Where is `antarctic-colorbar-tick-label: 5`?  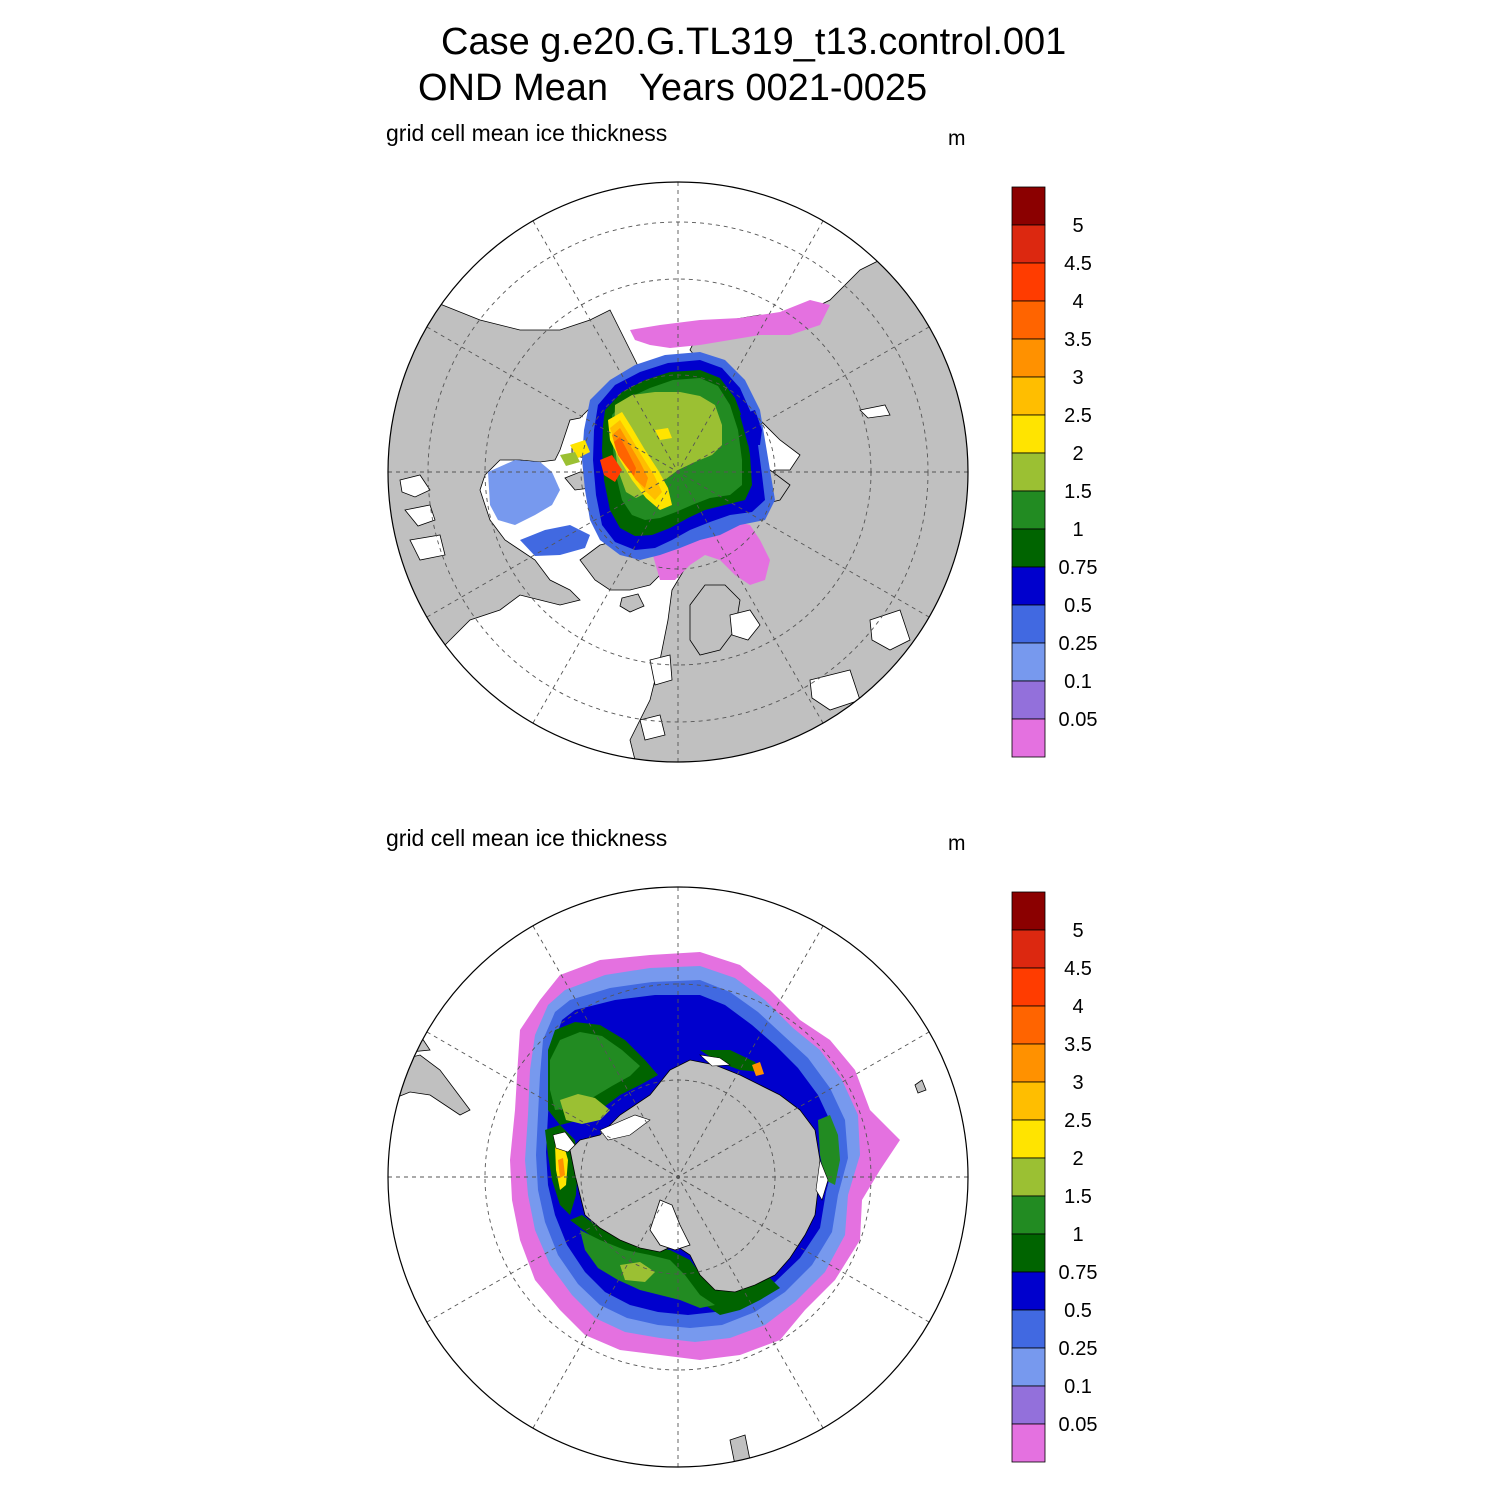
antarctic-colorbar-tick-label: 5 is located at coordinates (1077, 931).